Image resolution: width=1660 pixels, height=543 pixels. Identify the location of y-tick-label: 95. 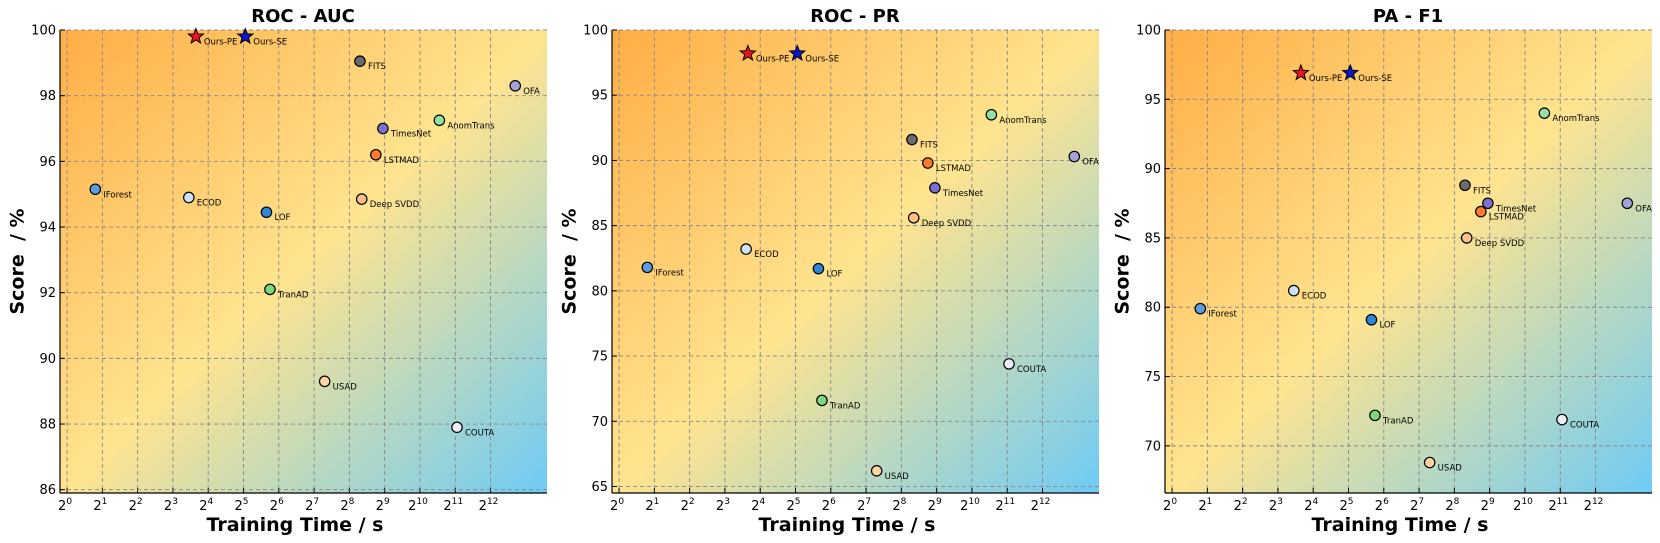
(1152, 100).